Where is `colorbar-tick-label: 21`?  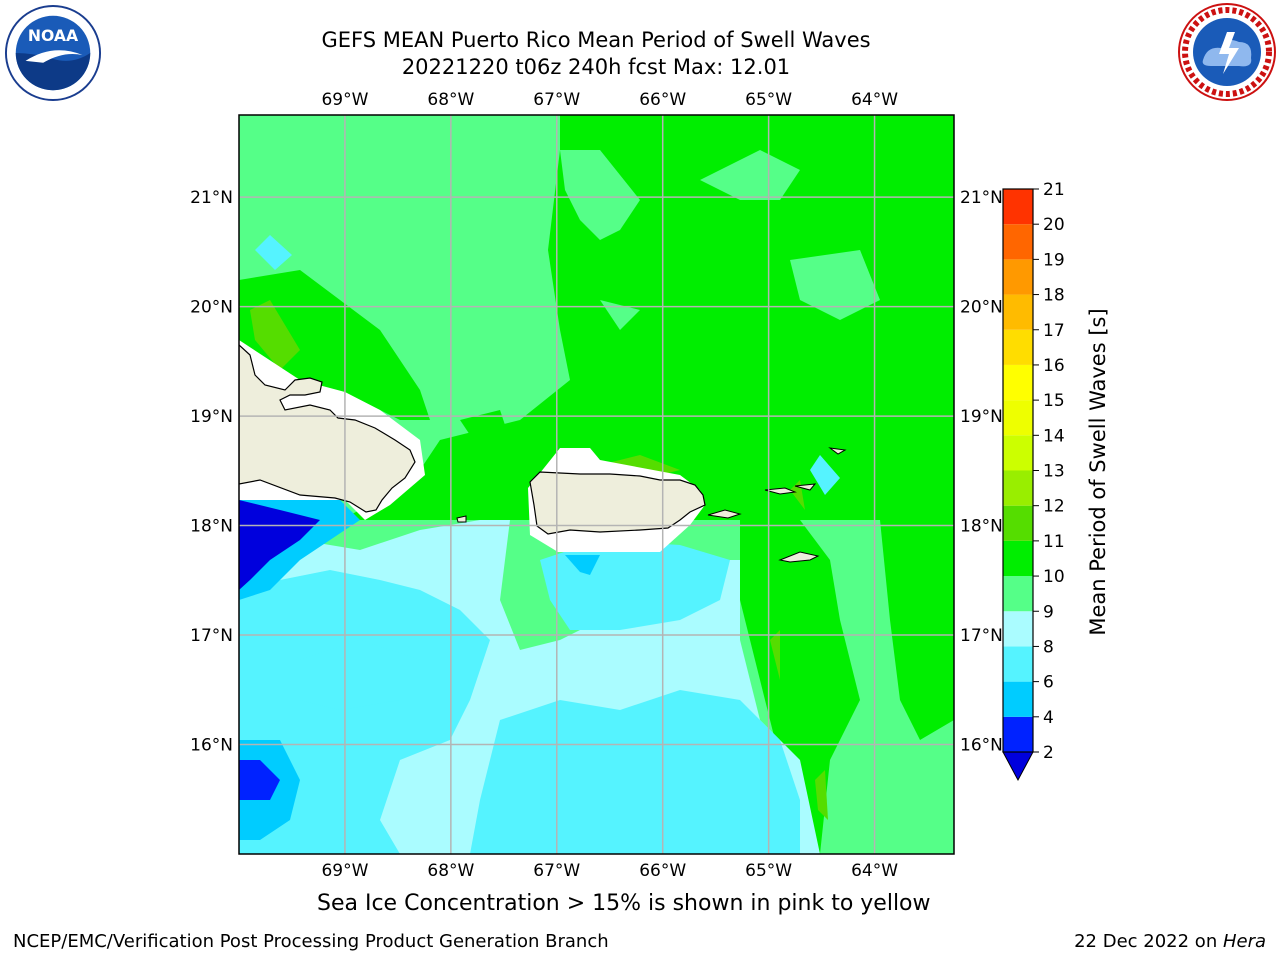
colorbar-tick-label: 21 is located at coordinates (1054, 190).